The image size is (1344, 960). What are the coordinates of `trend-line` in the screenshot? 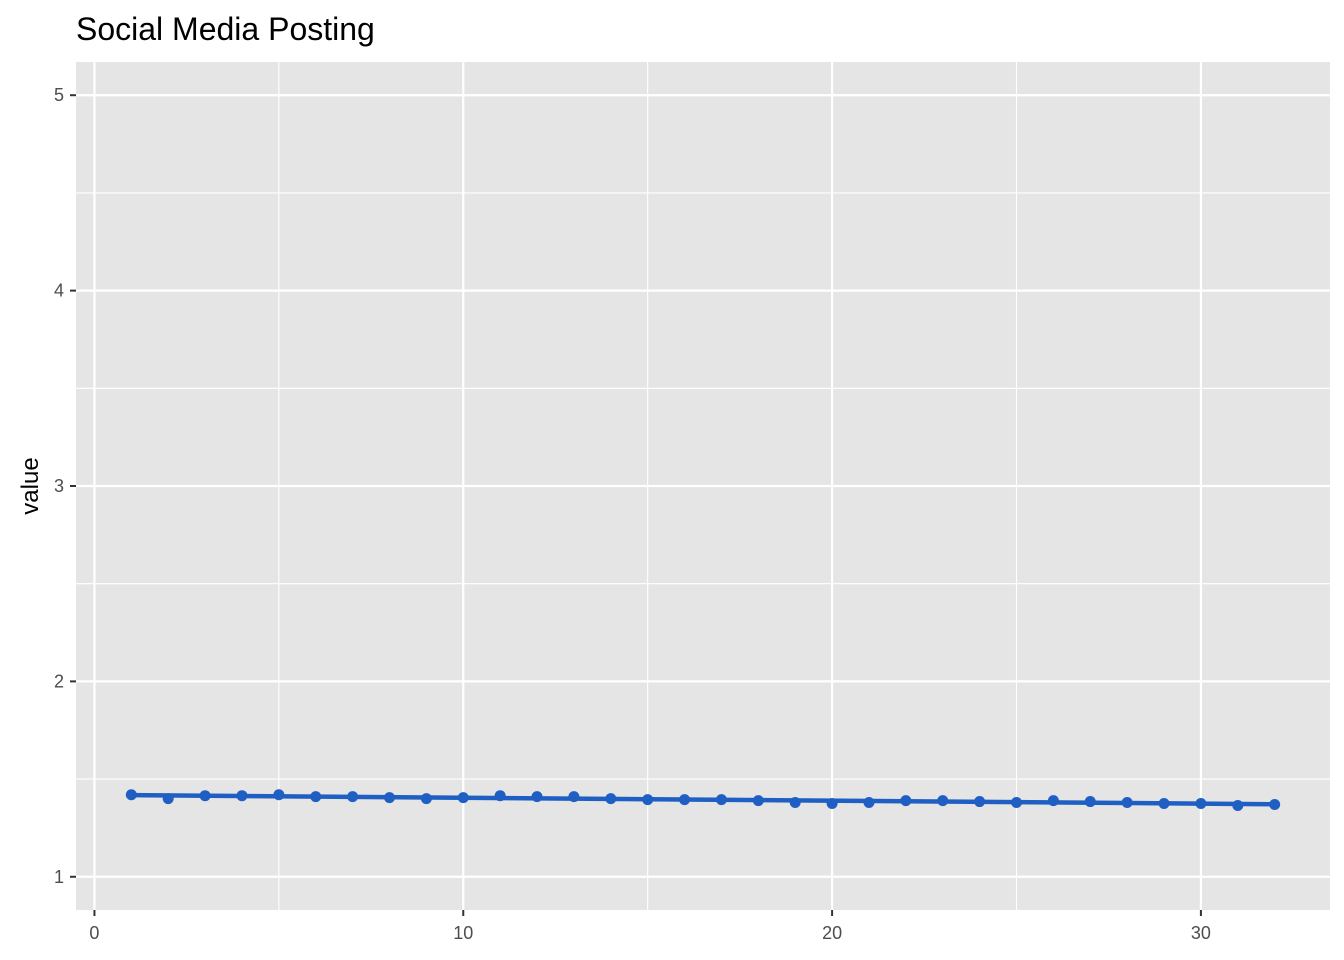 It's located at (703, 799).